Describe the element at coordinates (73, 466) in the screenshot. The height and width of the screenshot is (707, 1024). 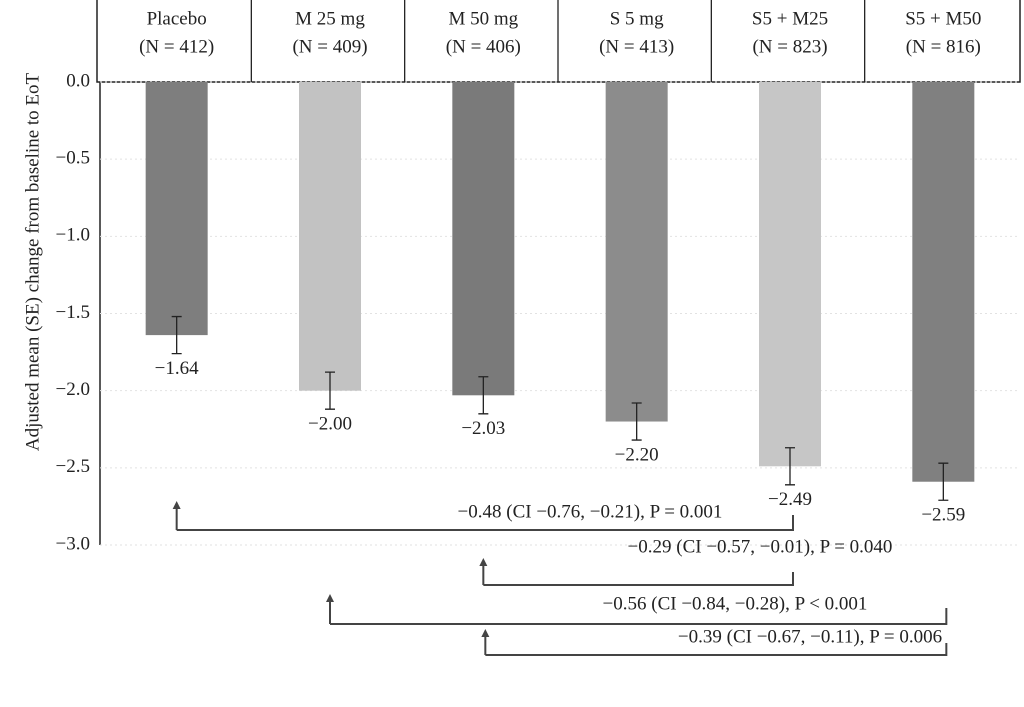
I see `y-tick-label: −2.5` at that location.